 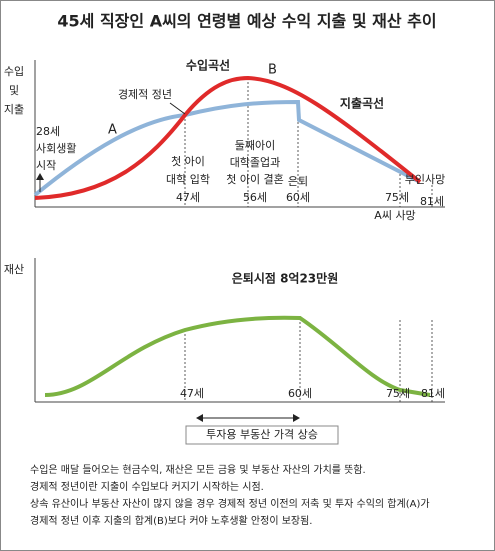 What do you see at coordinates (237, 356) in the screenshot?
I see `asset-curve` at bounding box center [237, 356].